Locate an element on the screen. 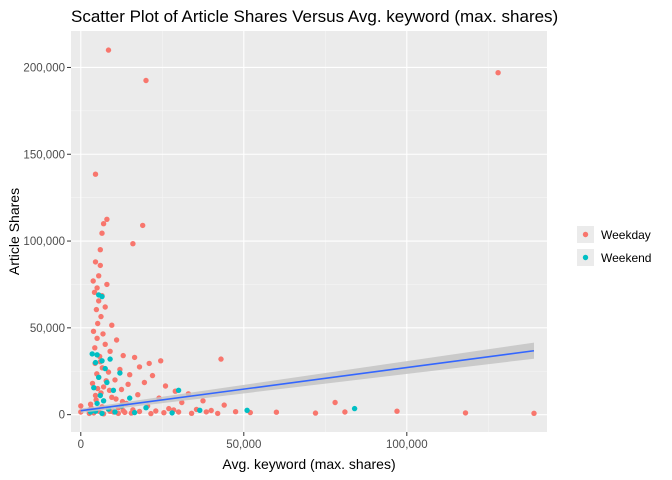 The width and height of the screenshot is (672, 480). legend-label-weekend: Weekend is located at coordinates (626, 258).